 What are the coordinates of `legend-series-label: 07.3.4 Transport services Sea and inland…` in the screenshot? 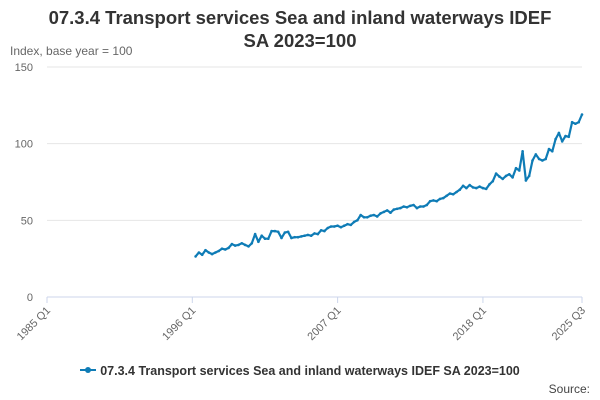 It's located at (310, 371).